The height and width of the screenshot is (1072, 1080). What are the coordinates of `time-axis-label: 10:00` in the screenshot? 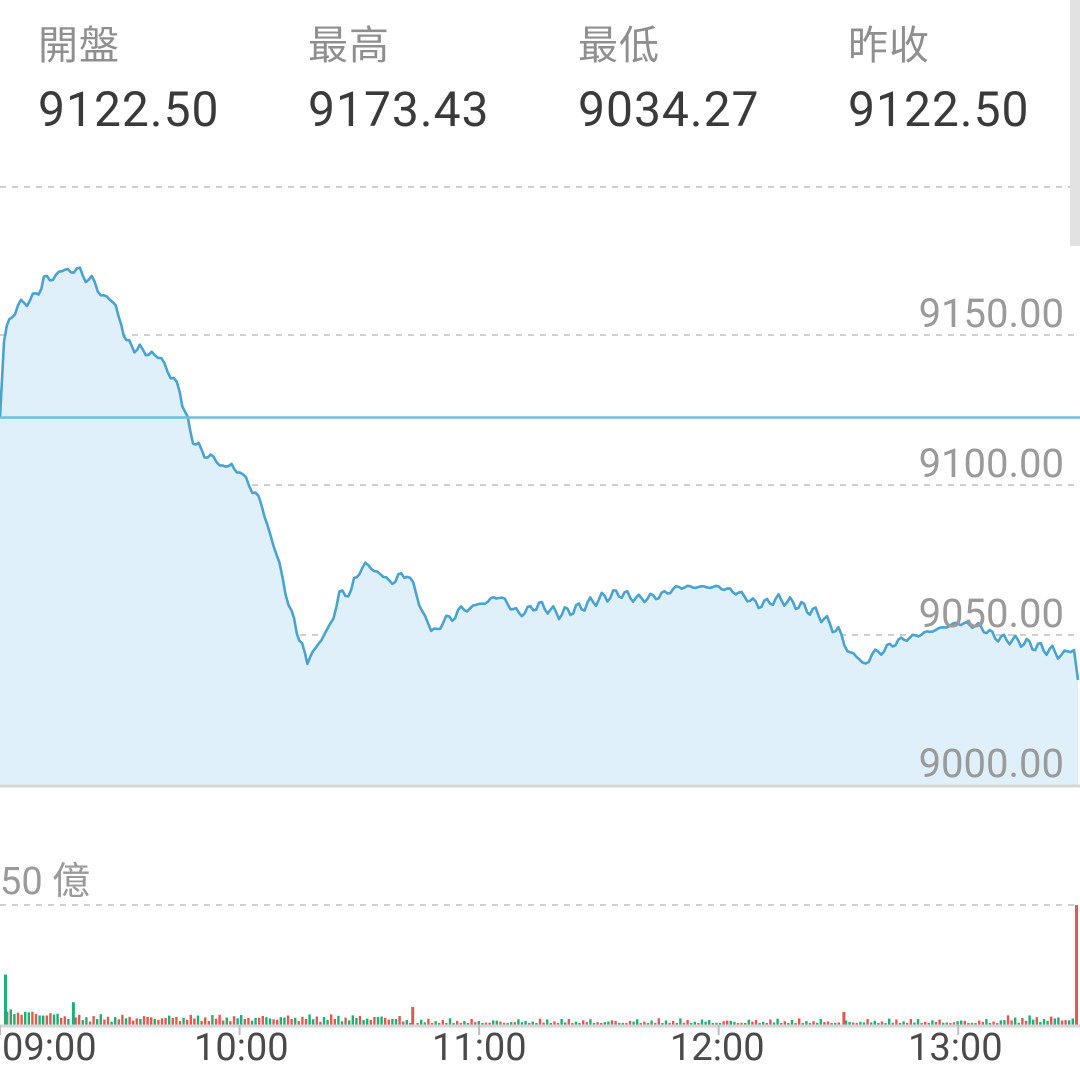 It's located at (241, 1048).